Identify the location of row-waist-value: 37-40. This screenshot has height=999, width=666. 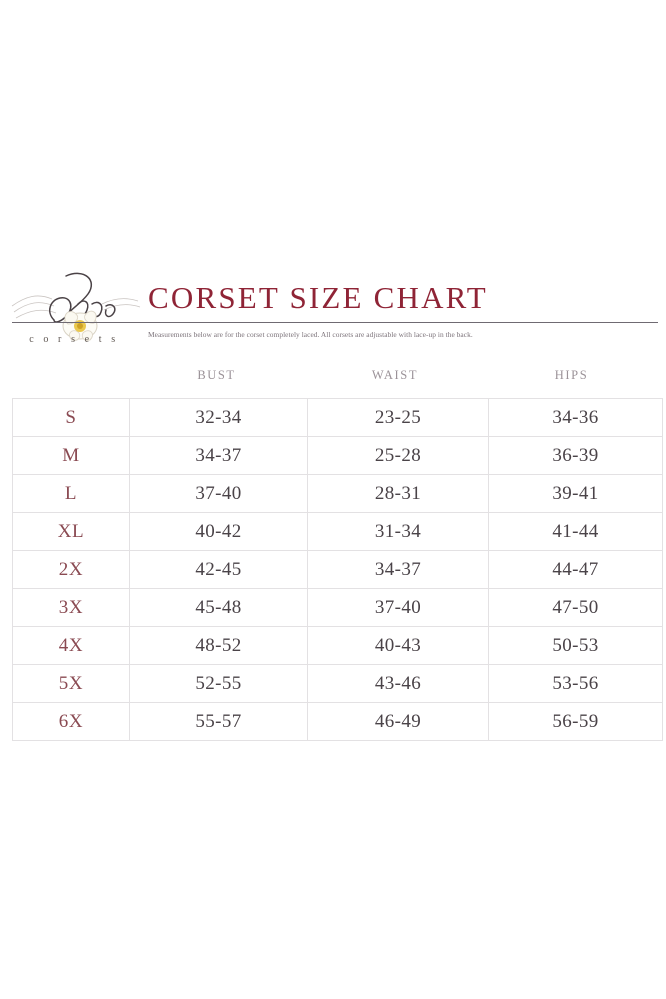
(398, 607).